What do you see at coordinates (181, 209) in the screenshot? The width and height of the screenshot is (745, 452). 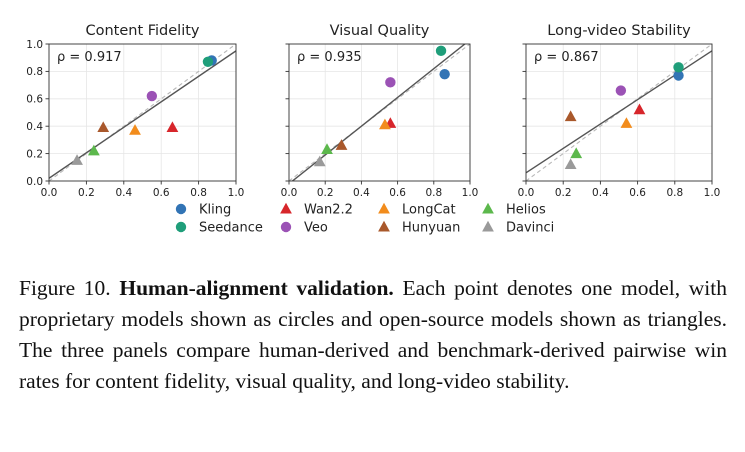 I see `legend-marker-kling` at bounding box center [181, 209].